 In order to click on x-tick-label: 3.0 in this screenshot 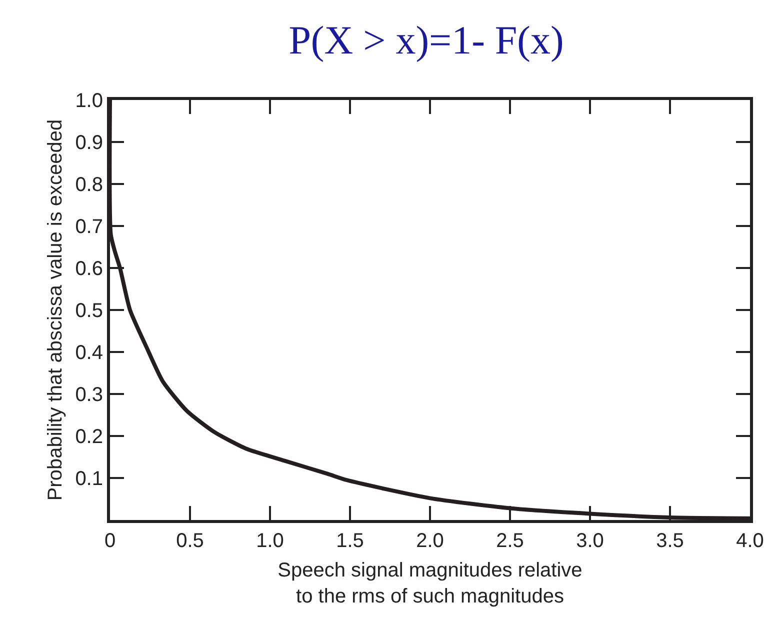, I will do `click(590, 541)`.